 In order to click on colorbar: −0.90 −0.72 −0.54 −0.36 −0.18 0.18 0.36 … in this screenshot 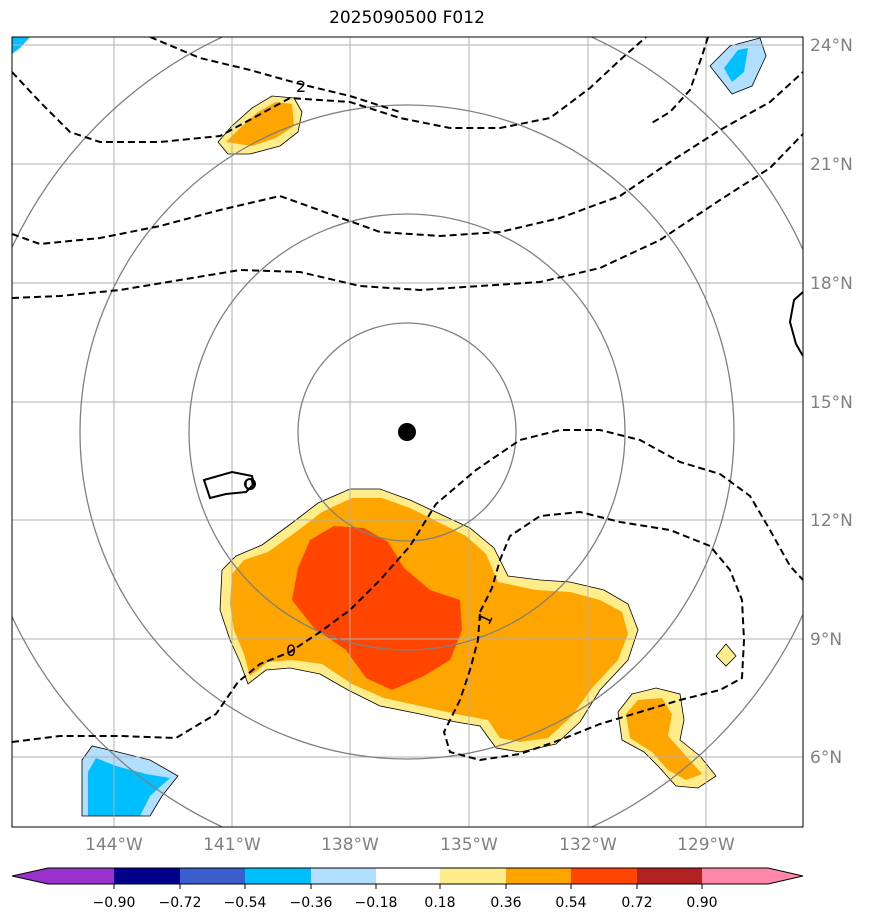, I will do `click(407, 889)`.